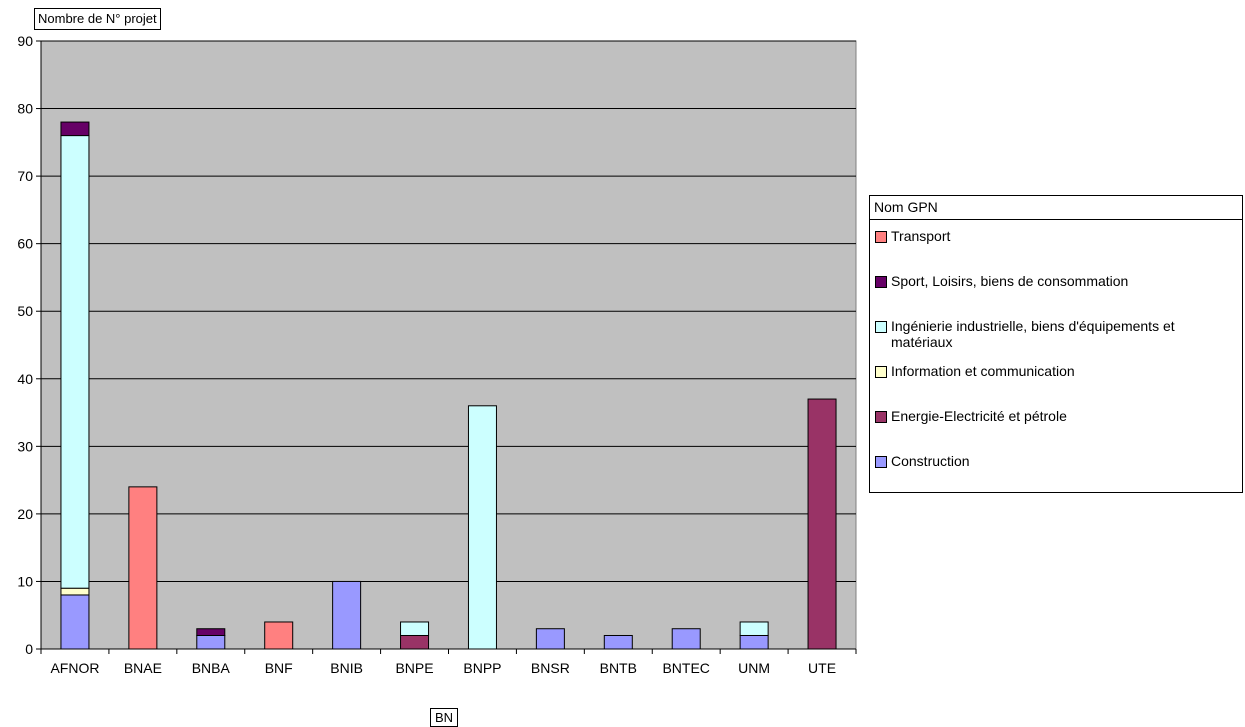 The image size is (1245, 727). I want to click on legend-item: Transport, so click(1055, 236).